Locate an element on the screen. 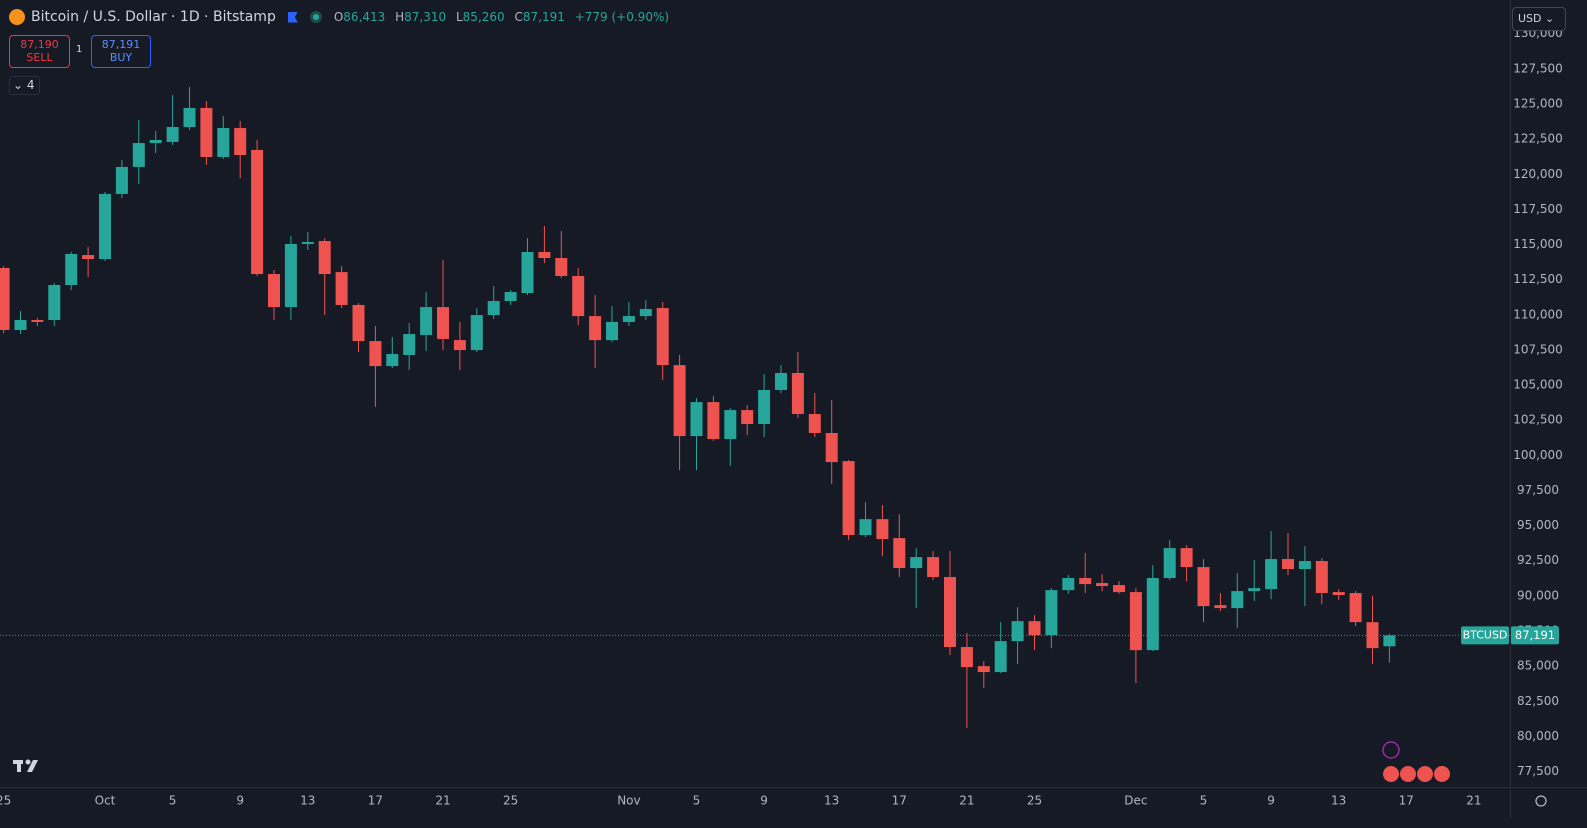 This screenshot has height=828, width=1587. x-tick-label: Oct is located at coordinates (105, 801).